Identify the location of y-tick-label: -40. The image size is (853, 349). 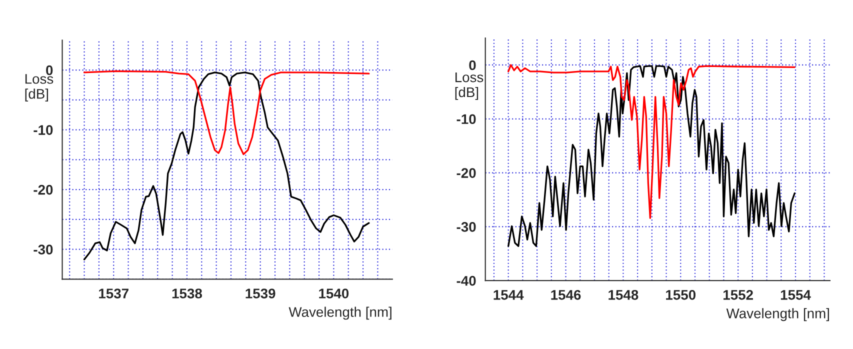
(466, 281).